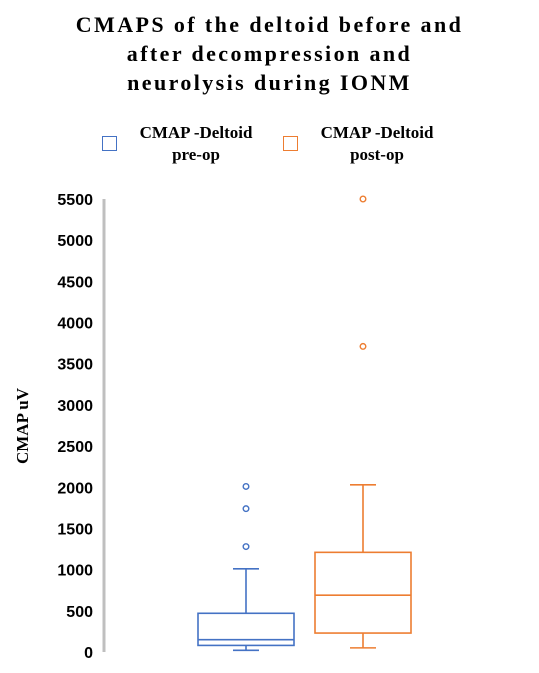 This screenshot has height=673, width=539. What do you see at coordinates (75, 241) in the screenshot?
I see `y-tick-label: 5000` at bounding box center [75, 241].